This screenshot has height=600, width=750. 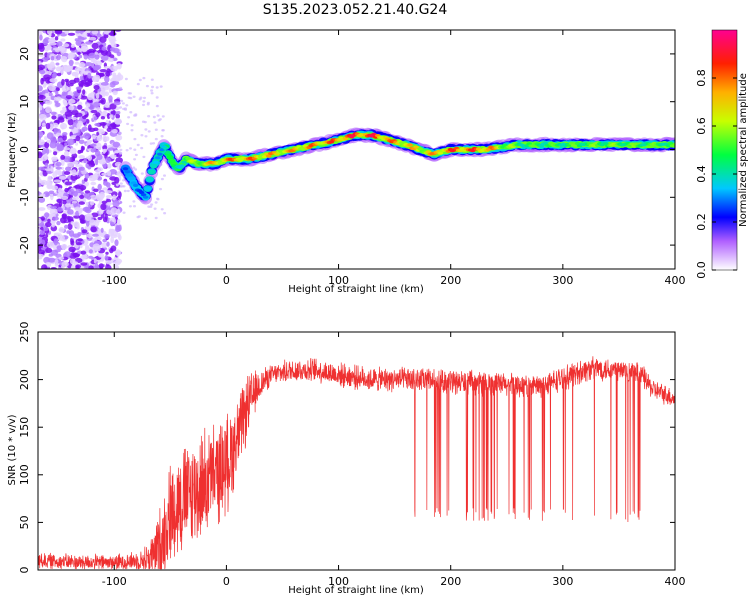 What do you see at coordinates (356, 289) in the screenshot?
I see `spectrogram-xlabel: Height of straight line (km)` at bounding box center [356, 289].